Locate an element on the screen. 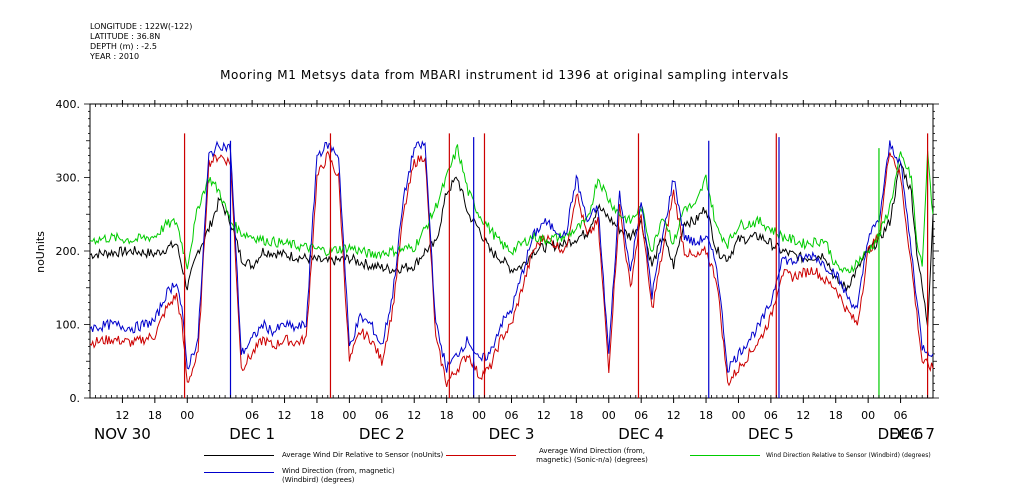 The height and width of the screenshot is (504, 1009). y-axis-label: noUnits is located at coordinates (40, 252).